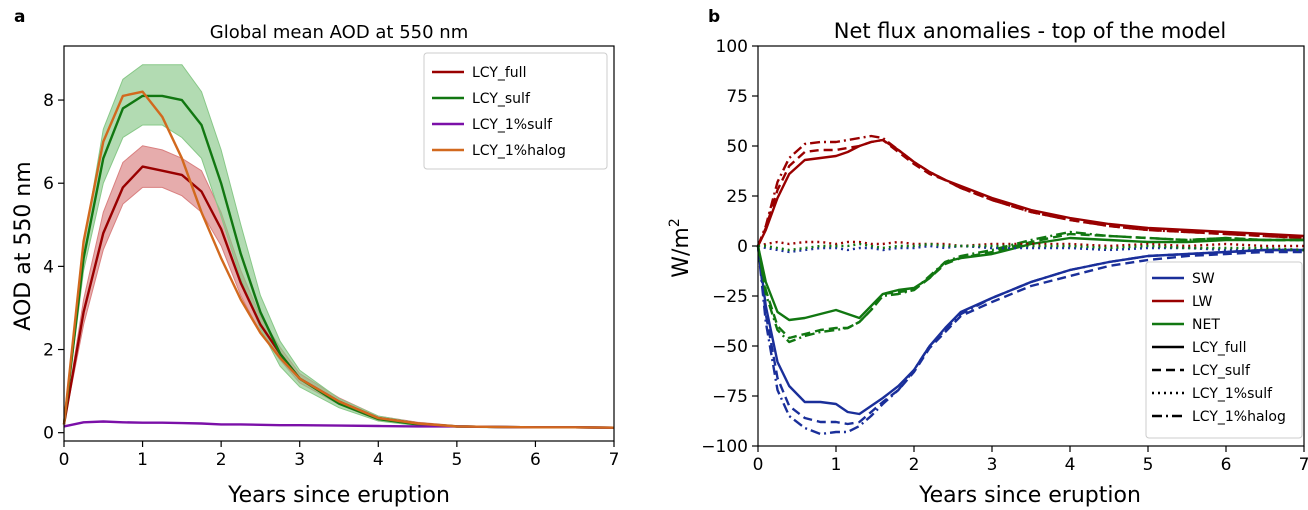 Image resolution: width=1308 pixels, height=510 pixels. I want to click on panel-b-x-axis-label: Years since eruption, so click(1029, 495).